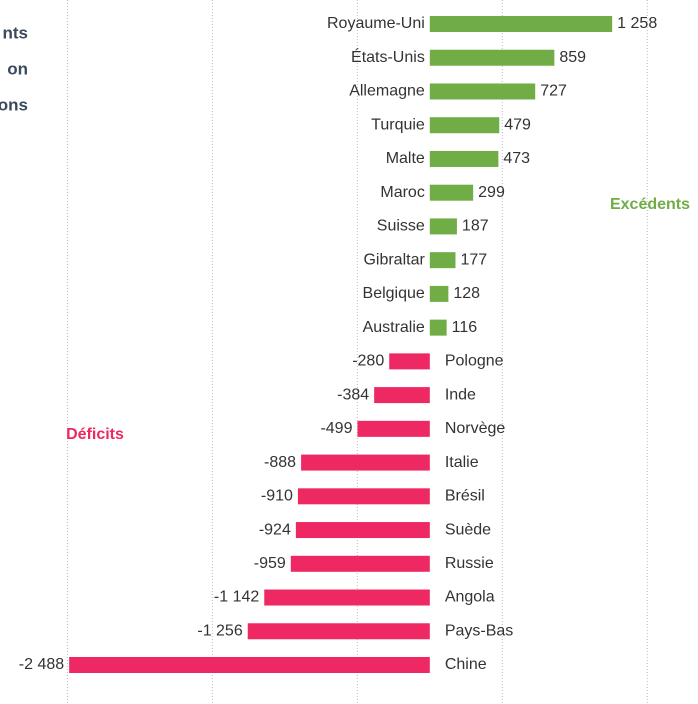 The height and width of the screenshot is (704, 698). I want to click on value-label: -924, so click(275, 529).